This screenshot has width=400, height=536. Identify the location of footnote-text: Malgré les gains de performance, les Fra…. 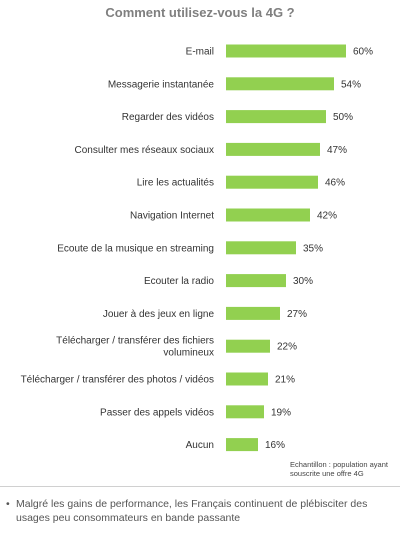
(192, 511).